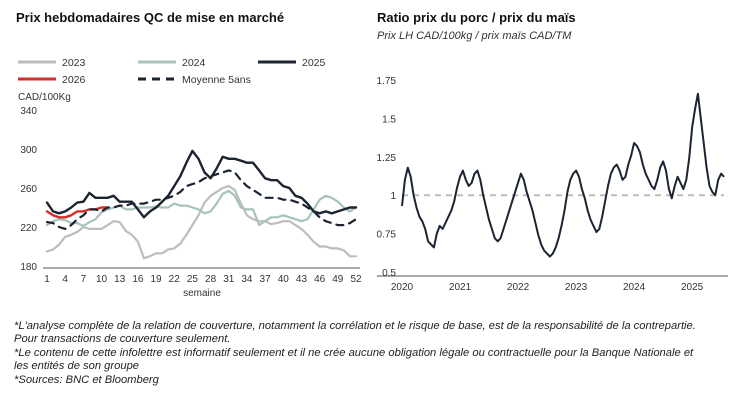 Image resolution: width=737 pixels, height=406 pixels. I want to click on x-tick-label: 16, so click(138, 279).